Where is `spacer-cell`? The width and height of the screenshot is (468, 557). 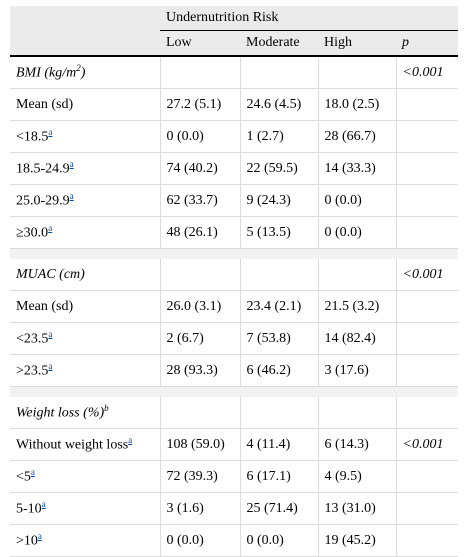 spacer-cell is located at coordinates (234, 253).